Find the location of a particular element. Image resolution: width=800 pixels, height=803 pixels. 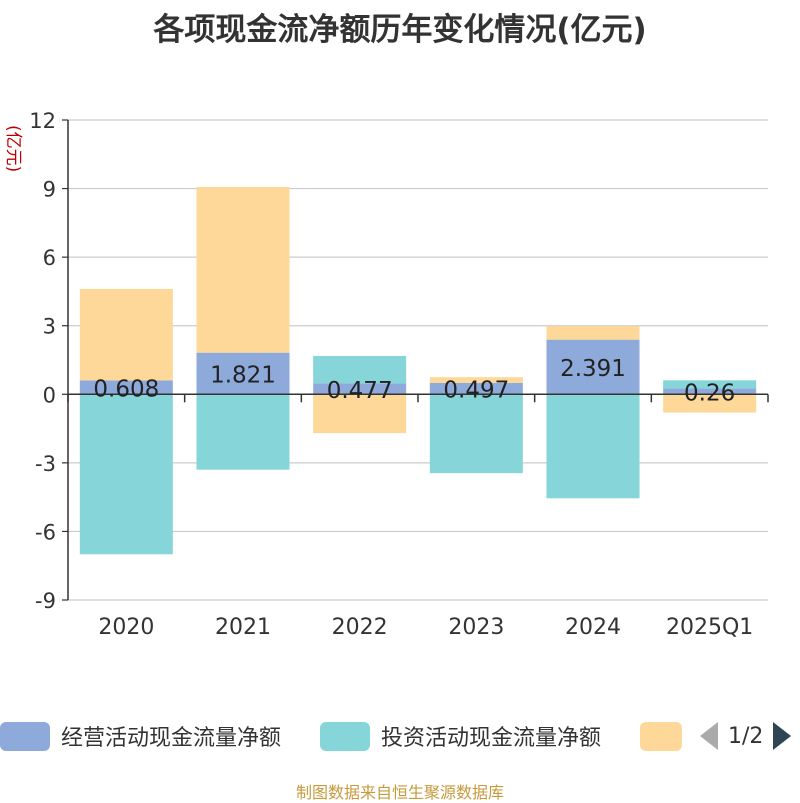

bar-2023-s0 is located at coordinates (476, 388).